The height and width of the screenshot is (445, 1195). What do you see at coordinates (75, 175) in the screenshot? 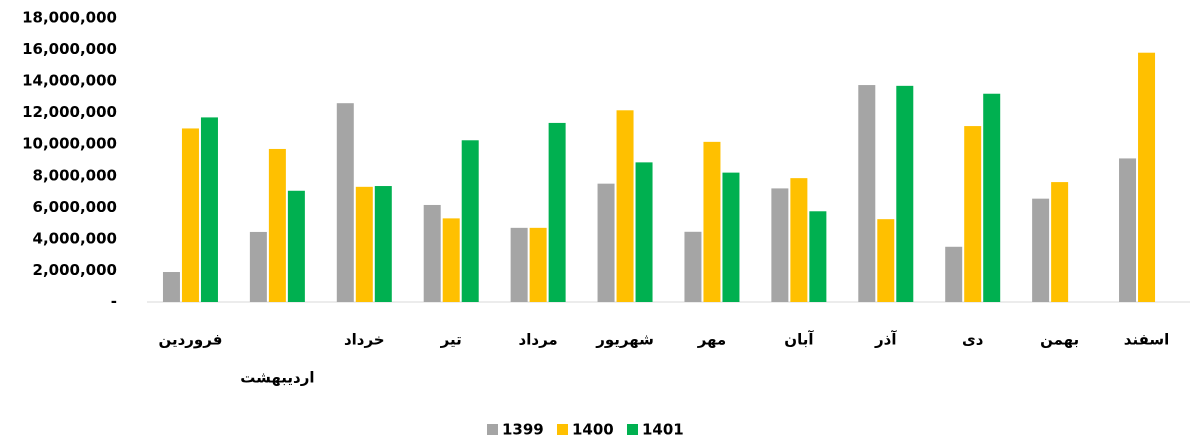
I see `y-tick-label: 8,000,000` at bounding box center [75, 175].